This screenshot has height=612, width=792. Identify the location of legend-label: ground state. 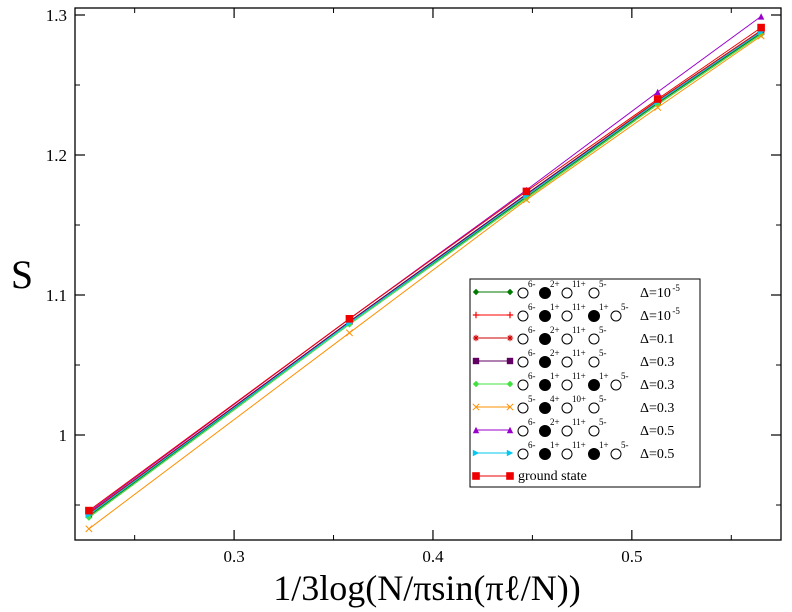
(552, 476).